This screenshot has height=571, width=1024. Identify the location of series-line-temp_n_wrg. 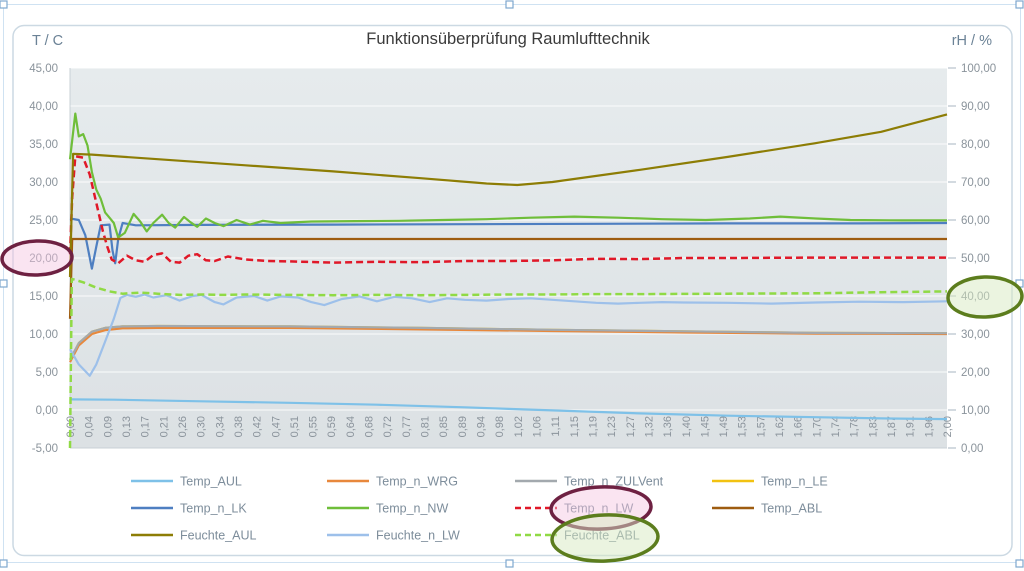
(508, 344).